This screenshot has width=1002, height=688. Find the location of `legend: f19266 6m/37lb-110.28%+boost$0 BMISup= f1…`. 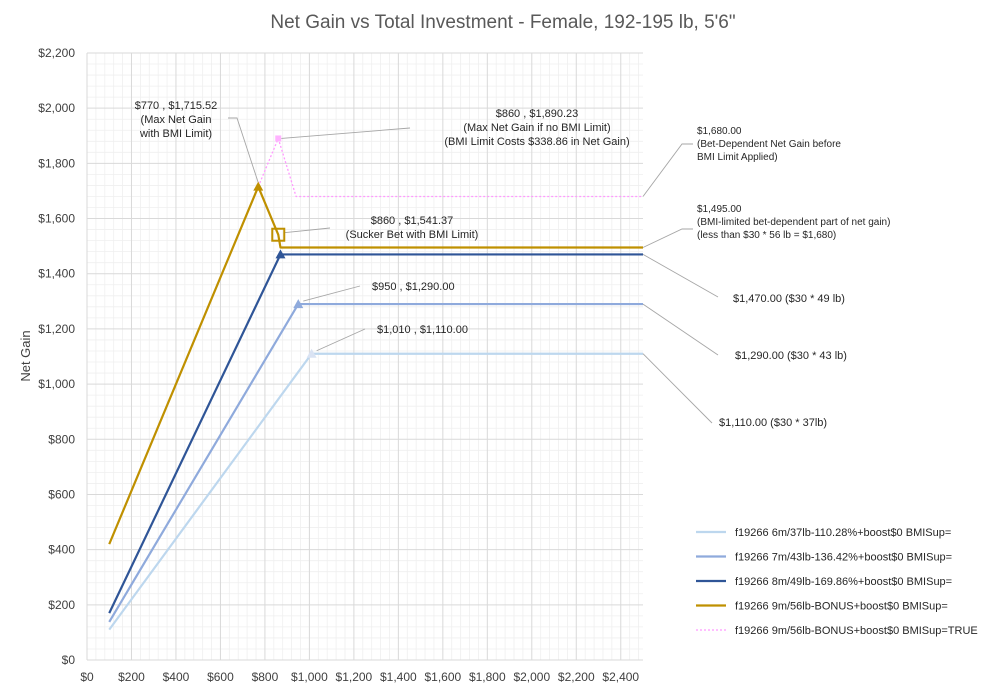

legend: f19266 6m/37lb-110.28%+boost$0 BMISup= f1… is located at coordinates (837, 582).